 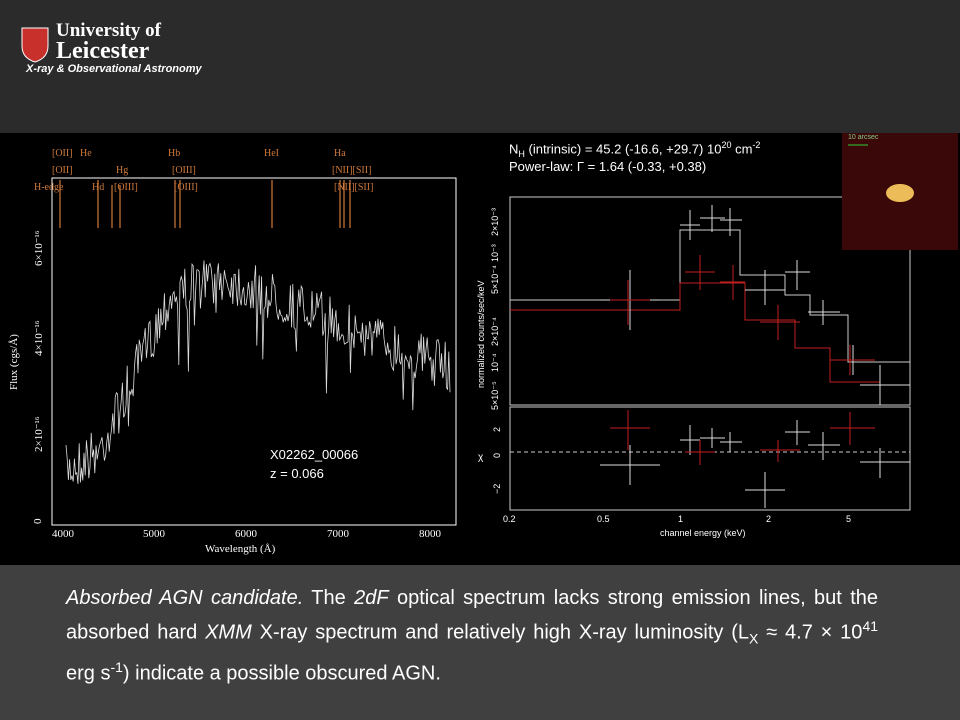 I want to click on model-white, so click(x=710, y=296).